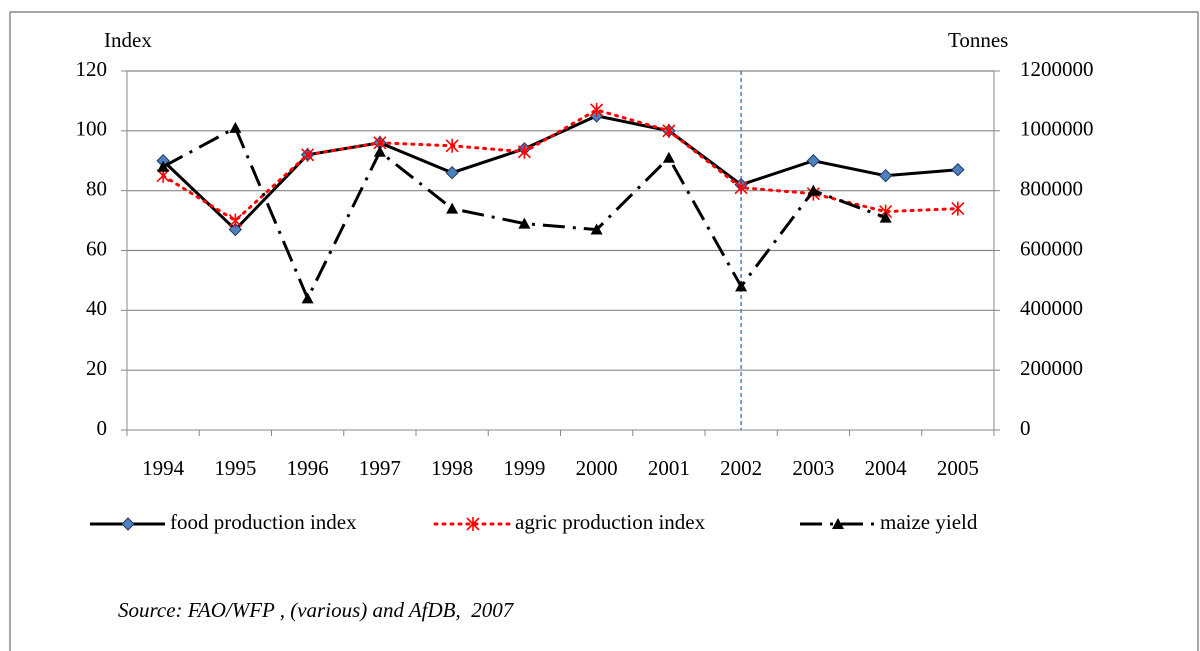  Describe the element at coordinates (1051, 188) in the screenshot. I see `y2-tick-label: 800000` at that location.